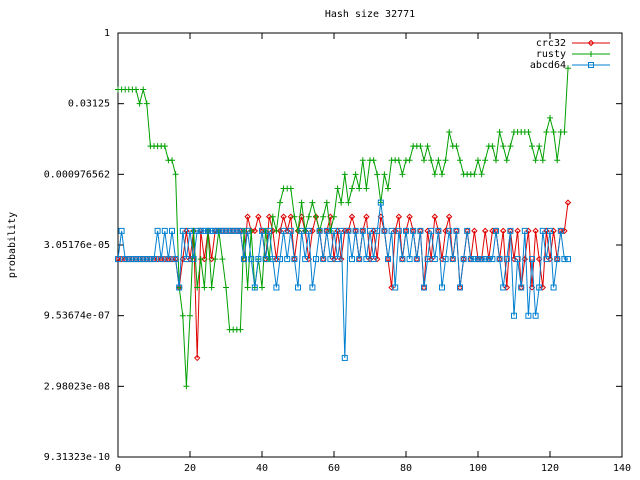 Image resolution: width=640 pixels, height=480 pixels. What do you see at coordinates (551, 54) in the screenshot?
I see `legend-label: rusty` at bounding box center [551, 54].